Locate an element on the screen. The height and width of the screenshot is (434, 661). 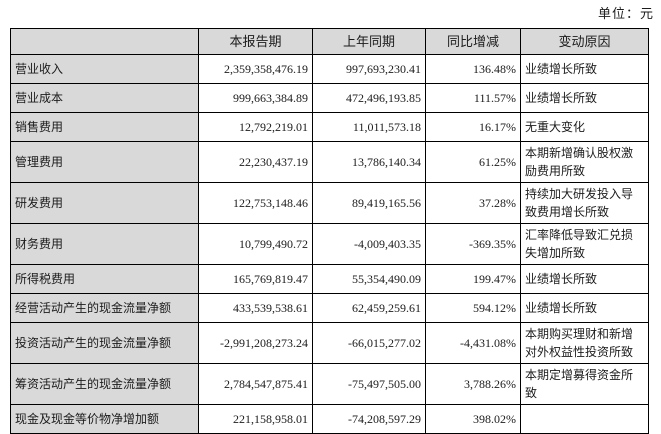
column-header-3: 同比增减 is located at coordinates (473, 41).